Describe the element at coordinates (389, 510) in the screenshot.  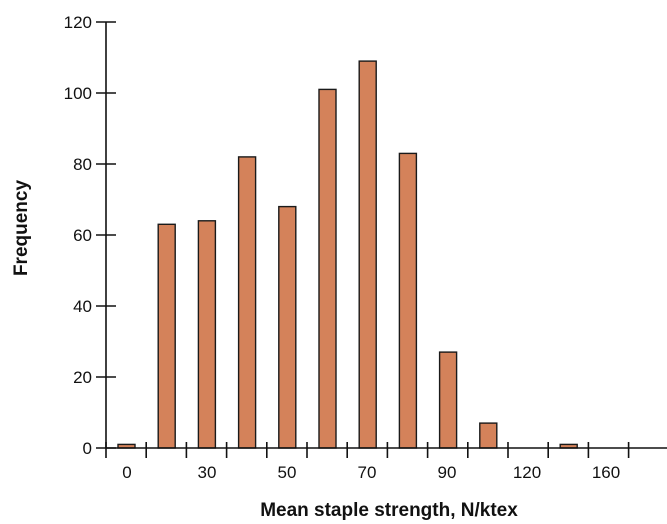
I see `x-axis-title: Mean staple strength, N/ktex` at that location.